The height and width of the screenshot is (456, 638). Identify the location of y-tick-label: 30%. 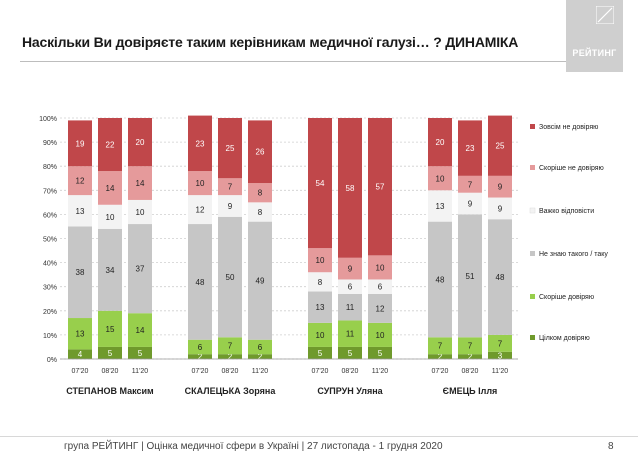
(50, 288).